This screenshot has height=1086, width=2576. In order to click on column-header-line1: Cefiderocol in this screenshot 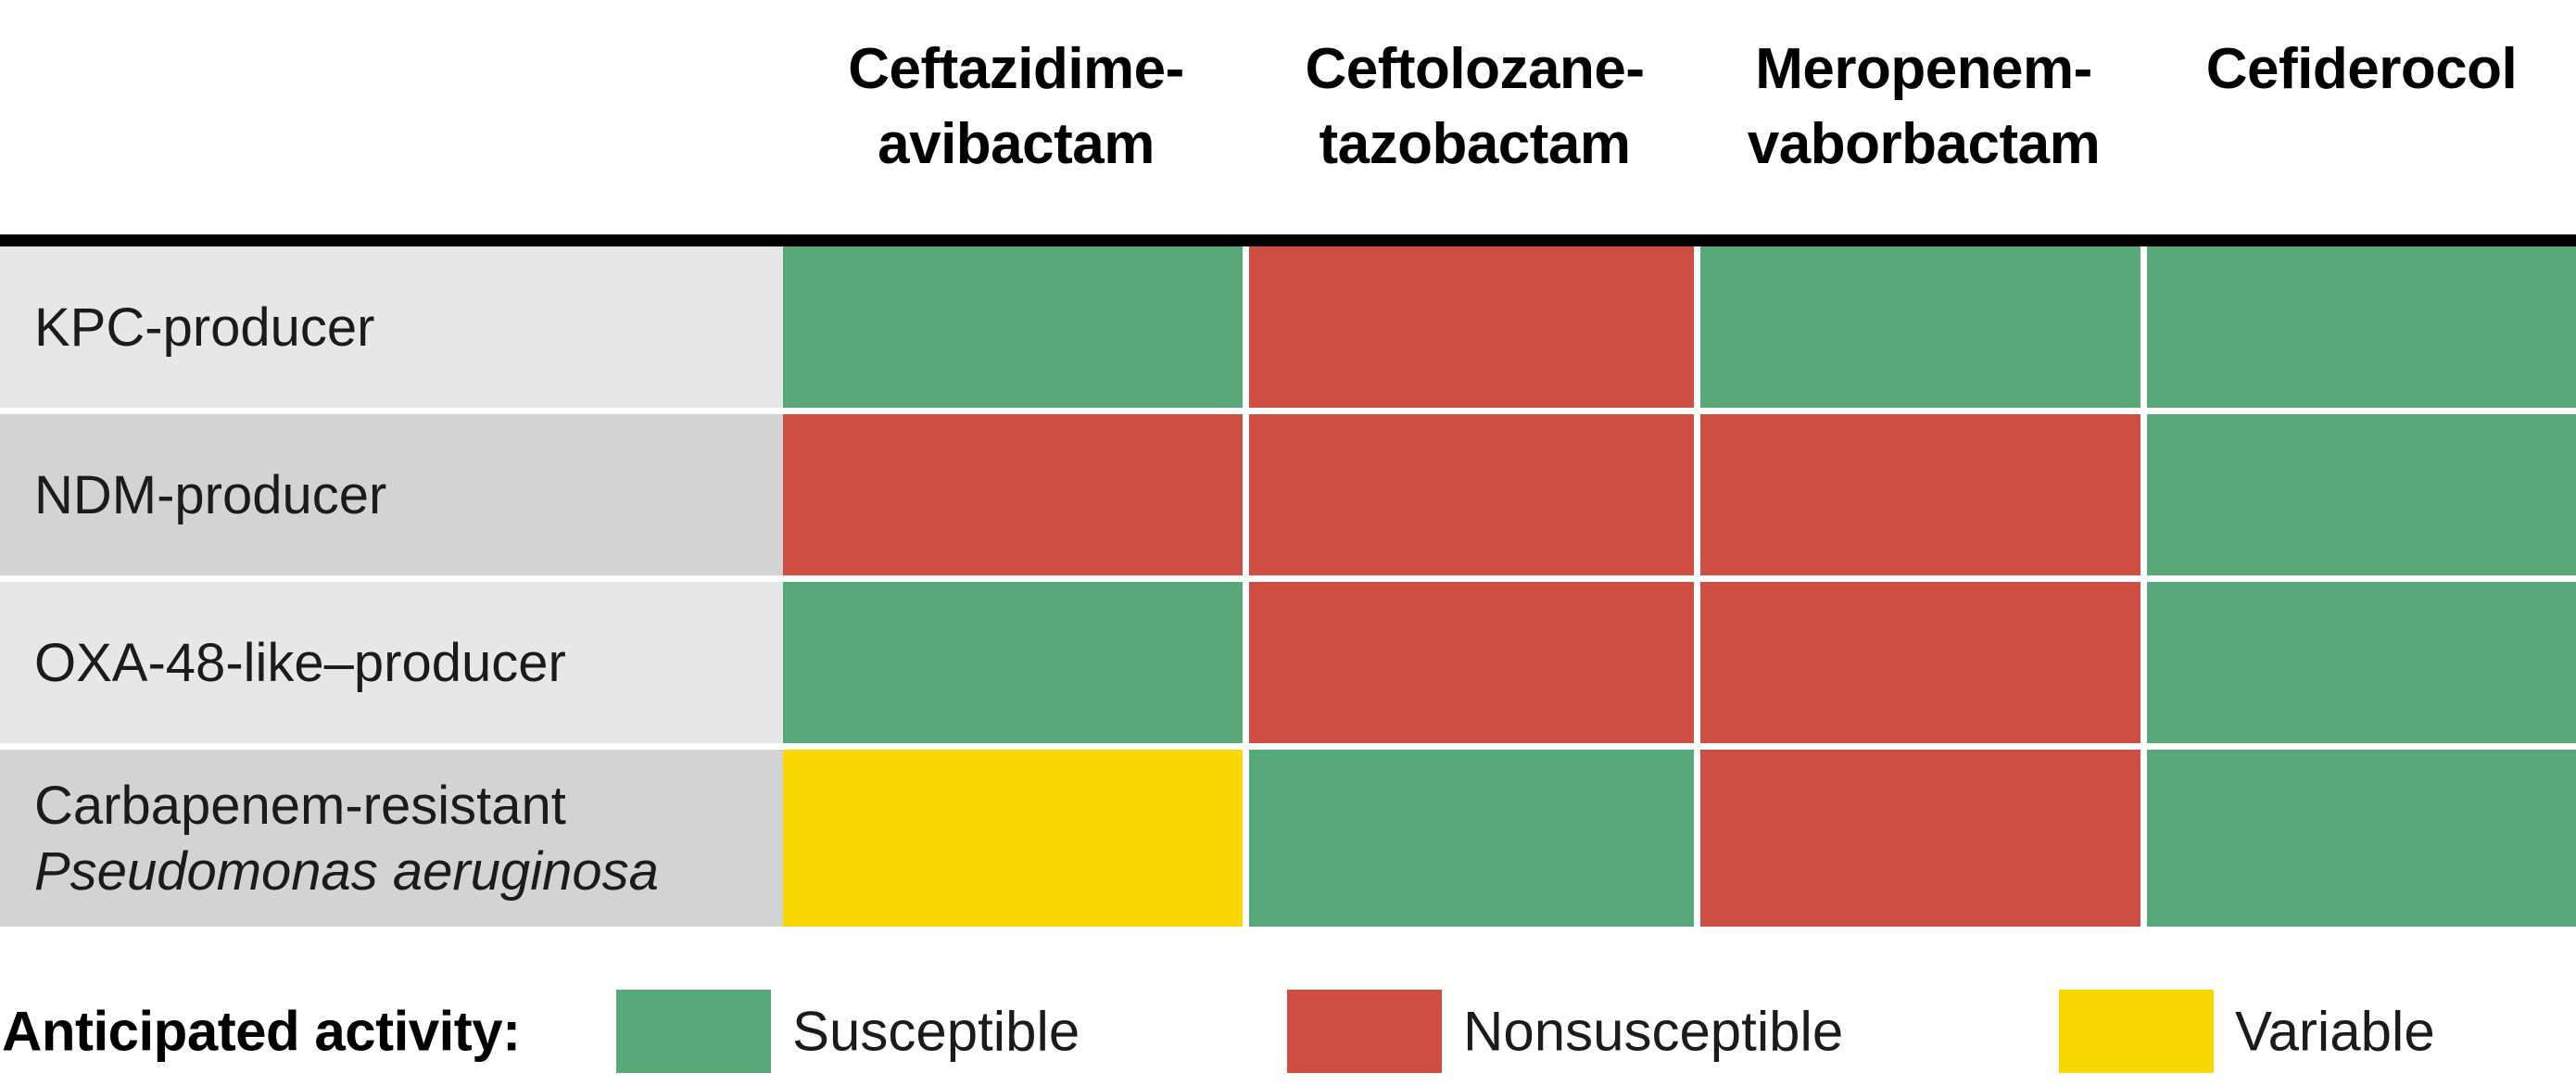, I will do `click(2362, 69)`.